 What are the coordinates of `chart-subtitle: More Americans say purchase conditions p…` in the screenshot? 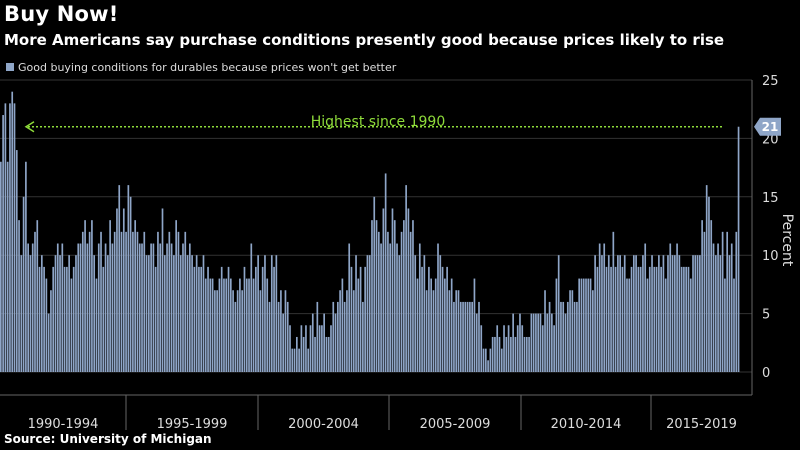 It's located at (364, 40).